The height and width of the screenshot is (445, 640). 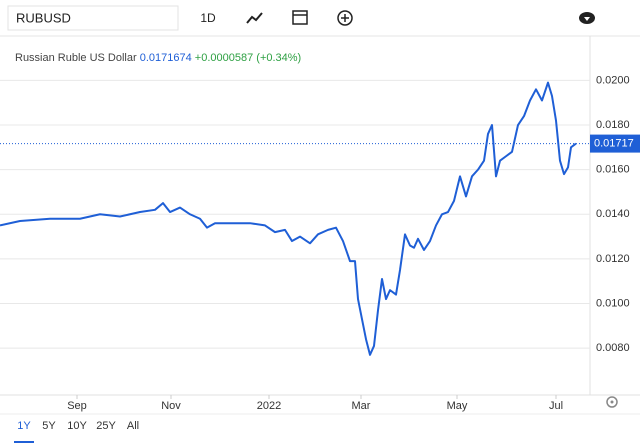 I want to click on range-button: 10Y, so click(x=77, y=426).